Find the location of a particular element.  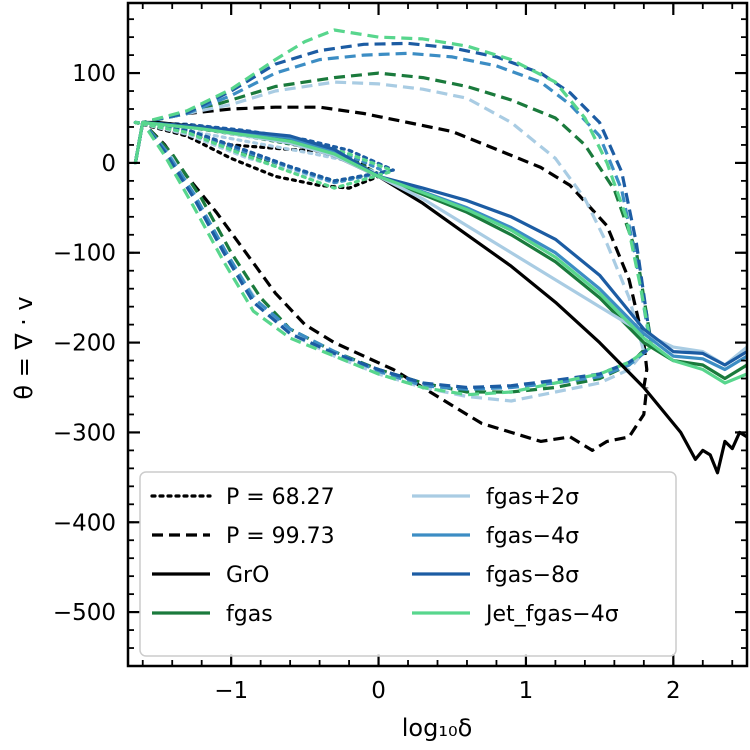

legend-label: fgas+2σ is located at coordinates (532, 497).